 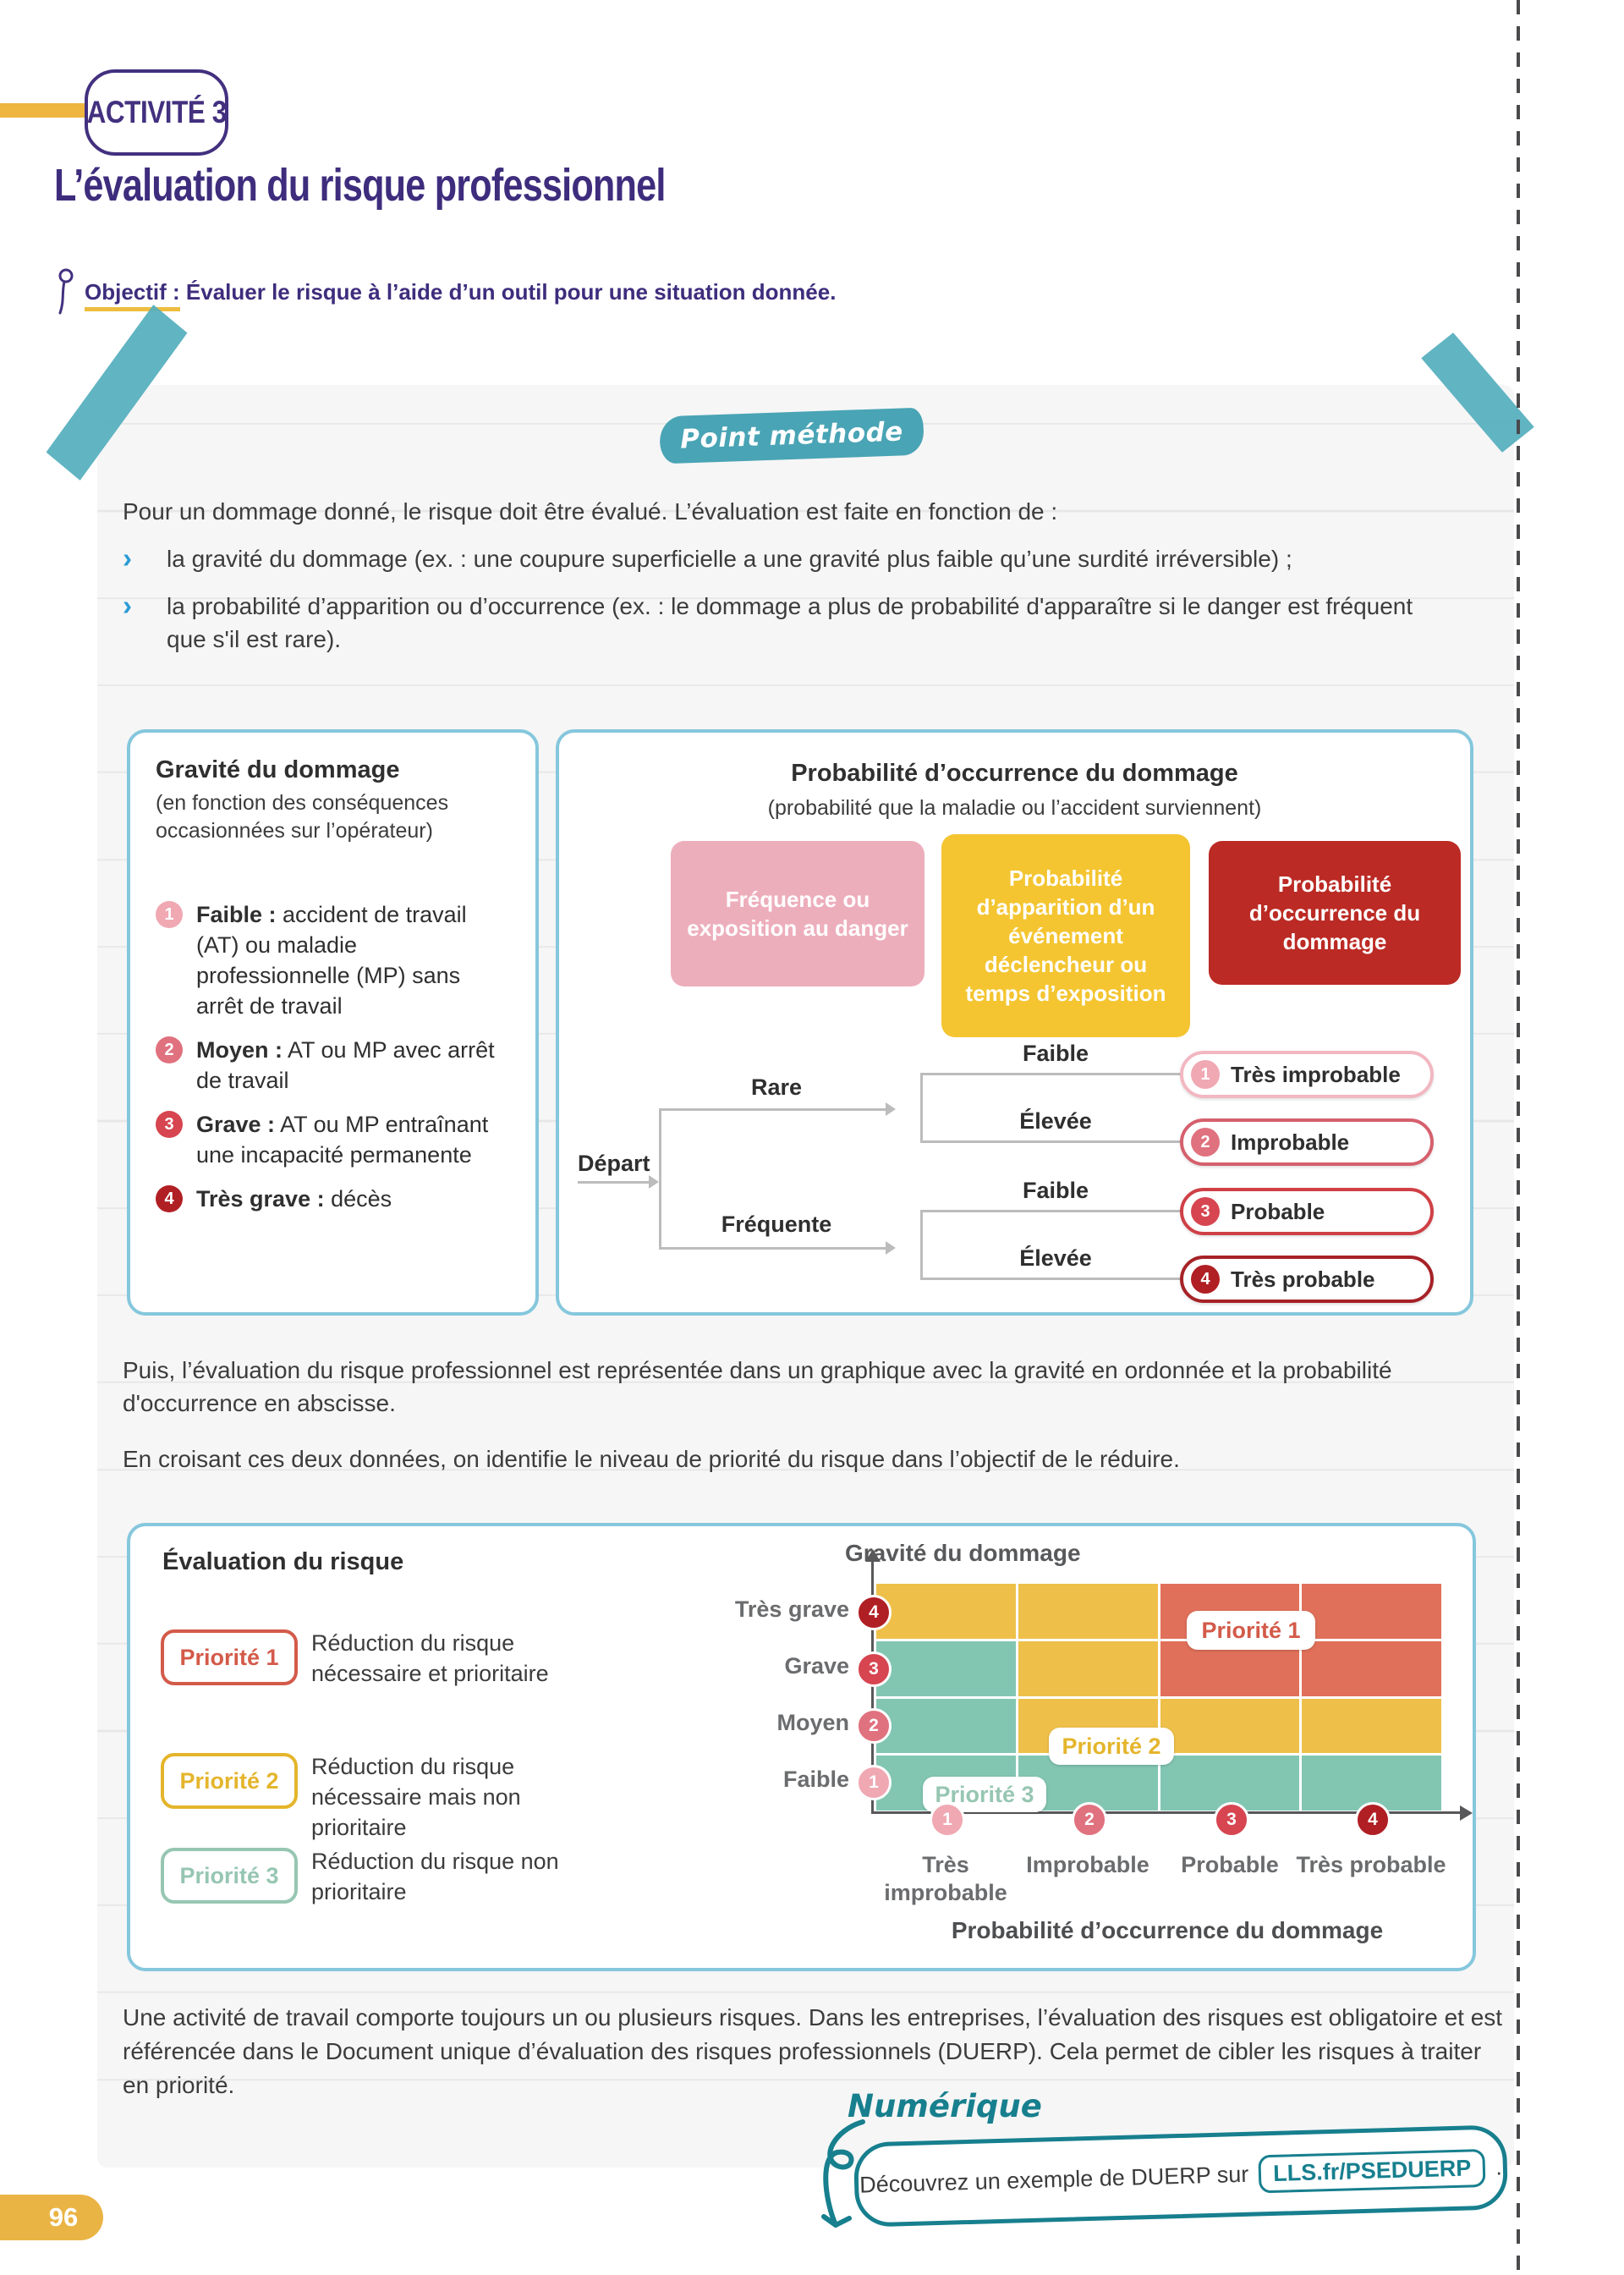 What do you see at coordinates (1168, 1812) in the screenshot?
I see `x-axis` at bounding box center [1168, 1812].